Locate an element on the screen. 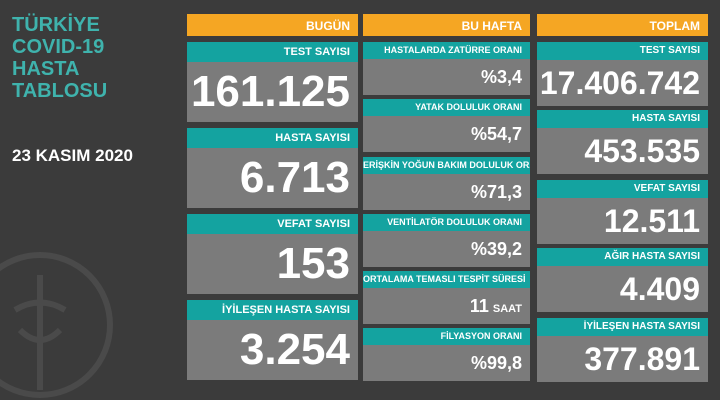  value: 4.409 is located at coordinates (659, 289).